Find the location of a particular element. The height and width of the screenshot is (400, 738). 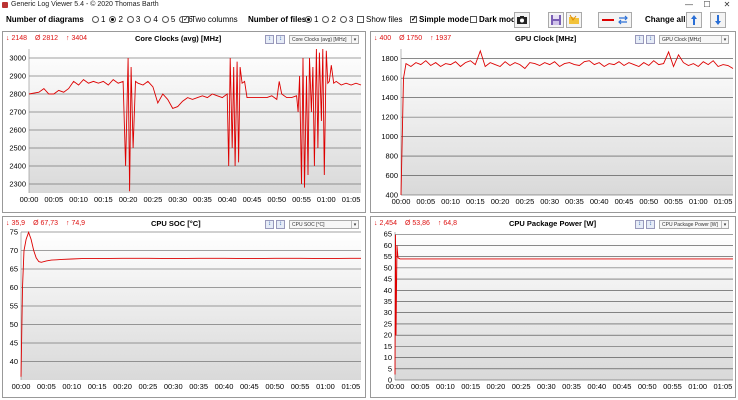

diagram-radio-4: 4 is located at coordinates (151, 19).